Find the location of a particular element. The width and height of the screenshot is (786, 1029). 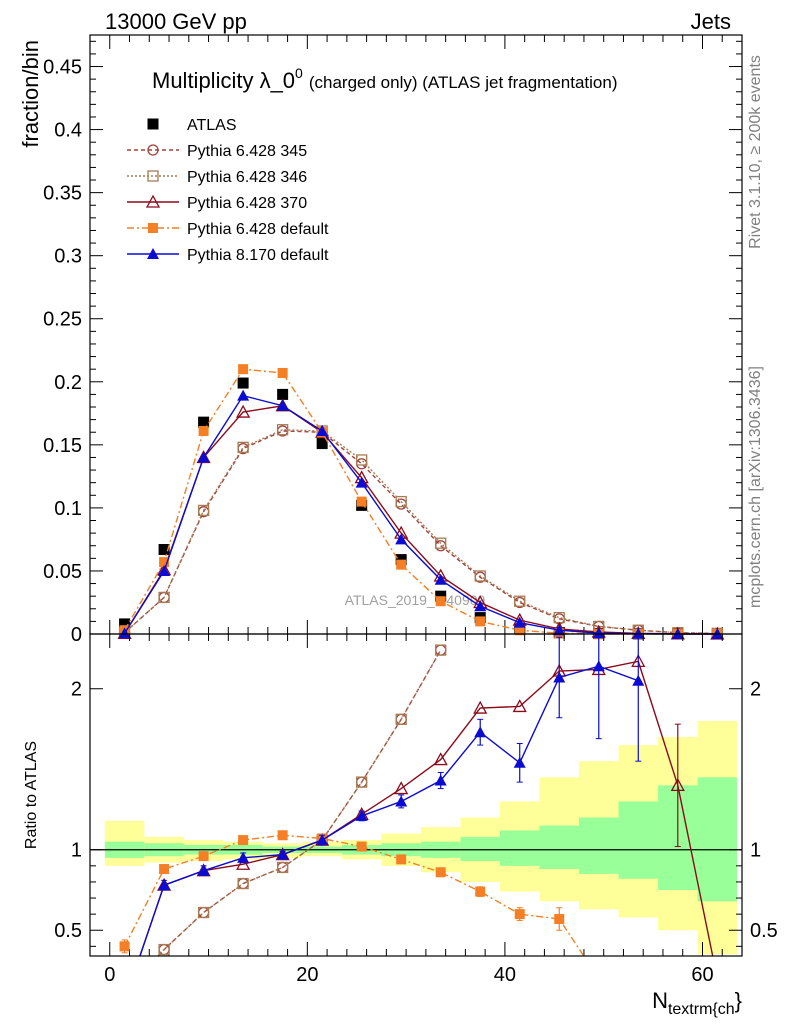

legend-label: Pythia 6.428 345 is located at coordinates (247, 151).